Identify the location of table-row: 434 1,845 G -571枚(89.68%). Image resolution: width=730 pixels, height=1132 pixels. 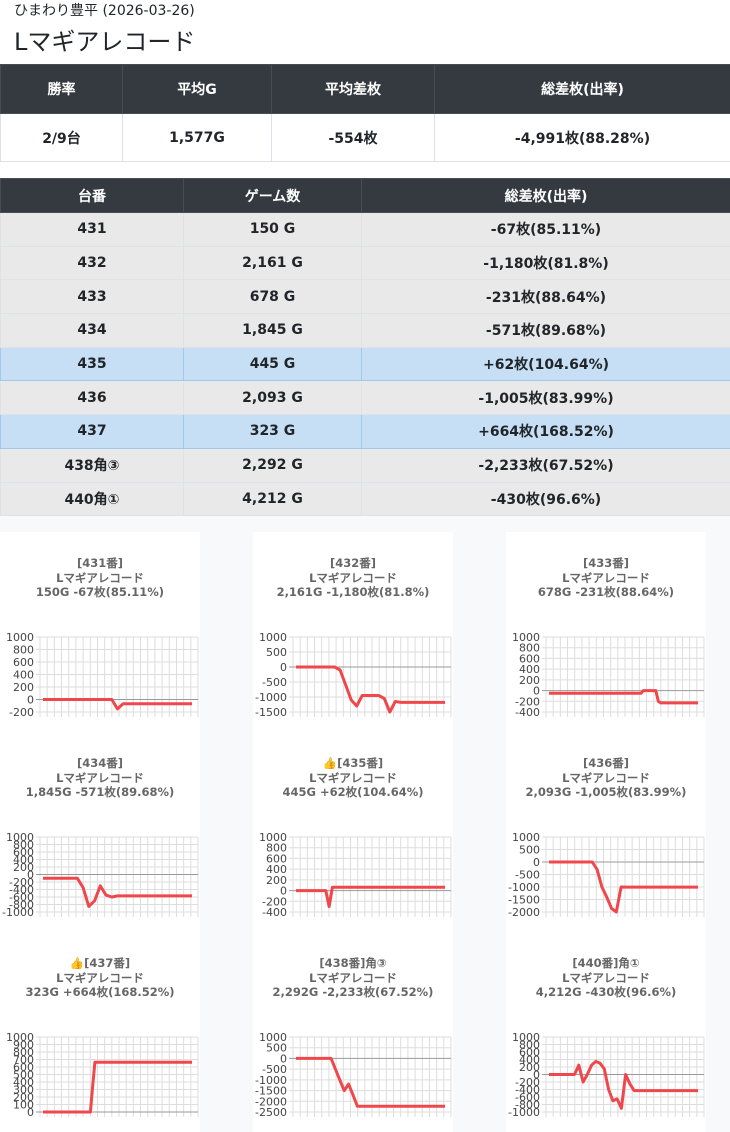
(365, 330).